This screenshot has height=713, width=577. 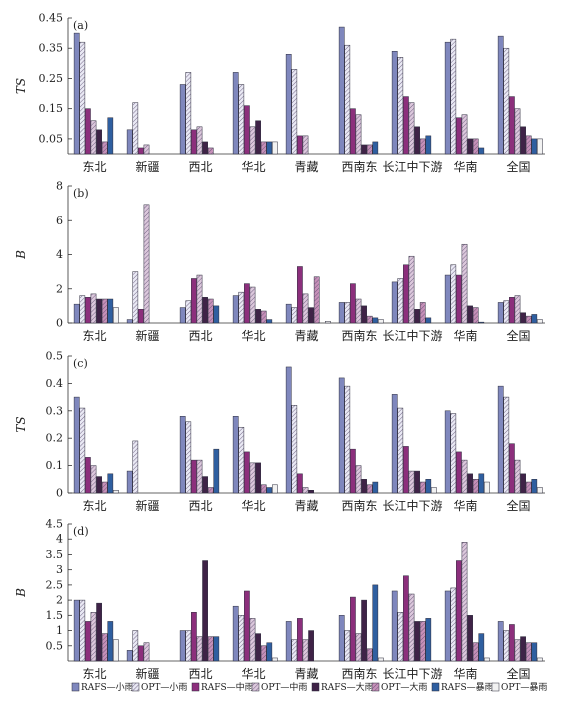 What do you see at coordinates (80, 363) in the screenshot?
I see `panel-label: (c)` at bounding box center [80, 363].